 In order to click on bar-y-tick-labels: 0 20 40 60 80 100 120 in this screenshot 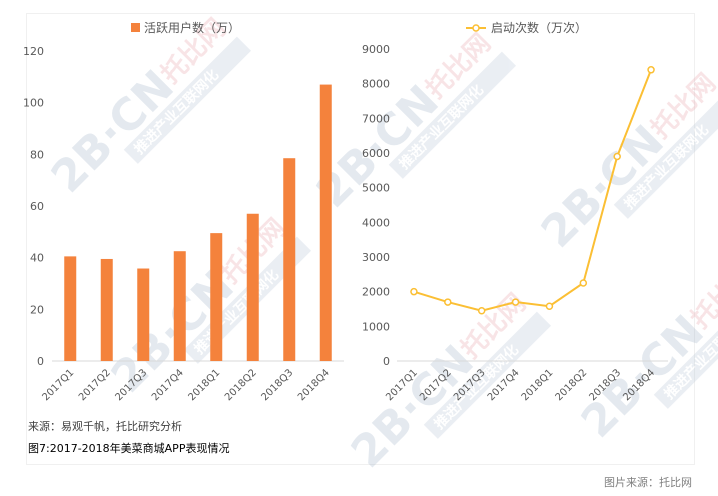, I will do `click(33, 206)`.